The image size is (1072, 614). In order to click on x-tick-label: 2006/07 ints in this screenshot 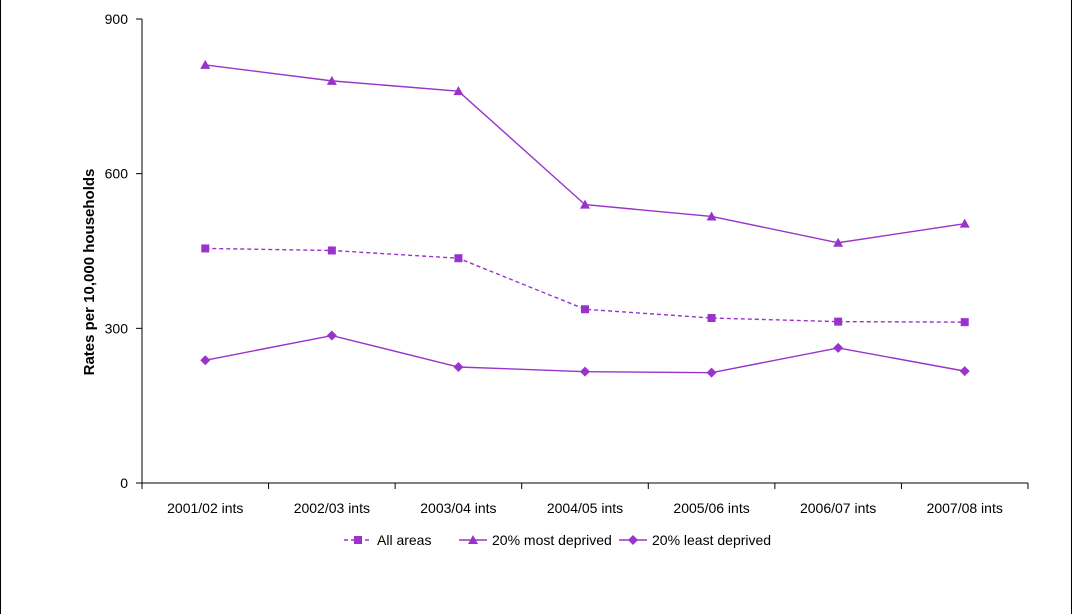, I will do `click(838, 508)`.